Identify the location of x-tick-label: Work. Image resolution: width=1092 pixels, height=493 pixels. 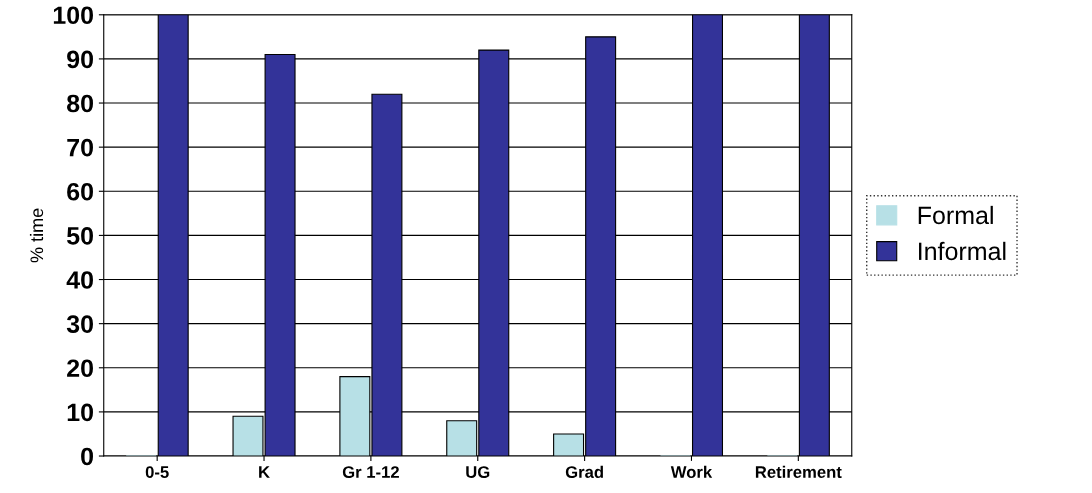
(691, 471).